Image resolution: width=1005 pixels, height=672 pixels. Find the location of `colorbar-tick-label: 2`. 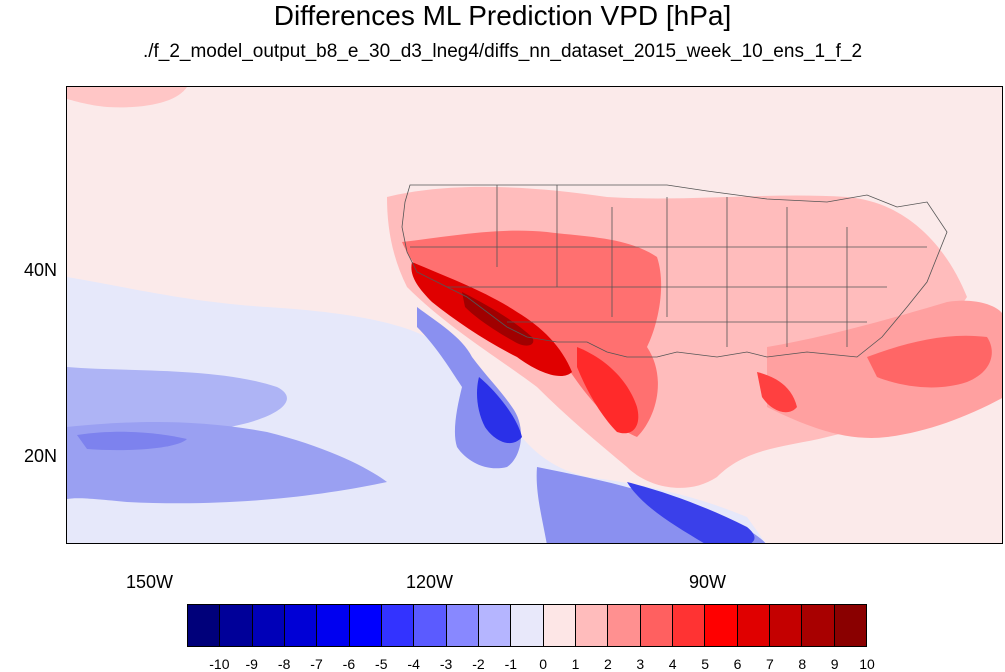

colorbar-tick-label: 2 is located at coordinates (608, 664).